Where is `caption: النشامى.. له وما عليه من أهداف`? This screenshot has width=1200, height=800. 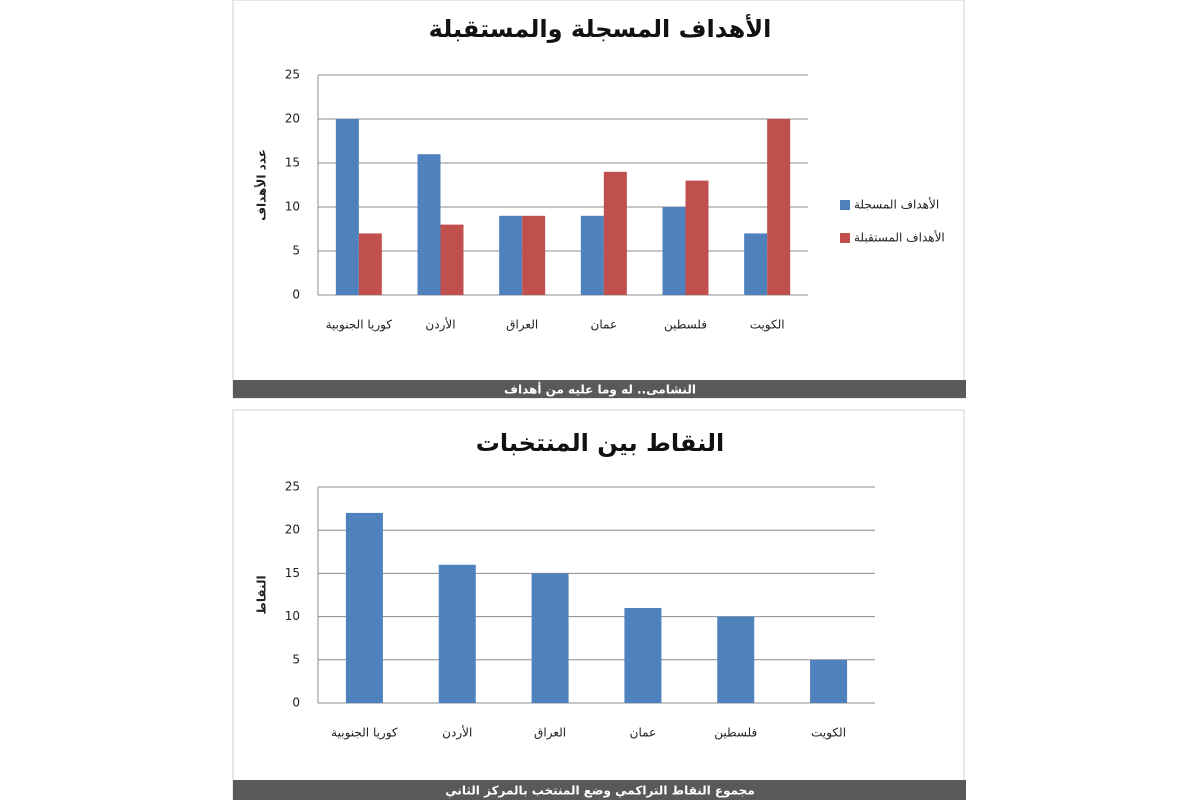 caption: النشامى.. له وما عليه من أهداف is located at coordinates (600, 390).